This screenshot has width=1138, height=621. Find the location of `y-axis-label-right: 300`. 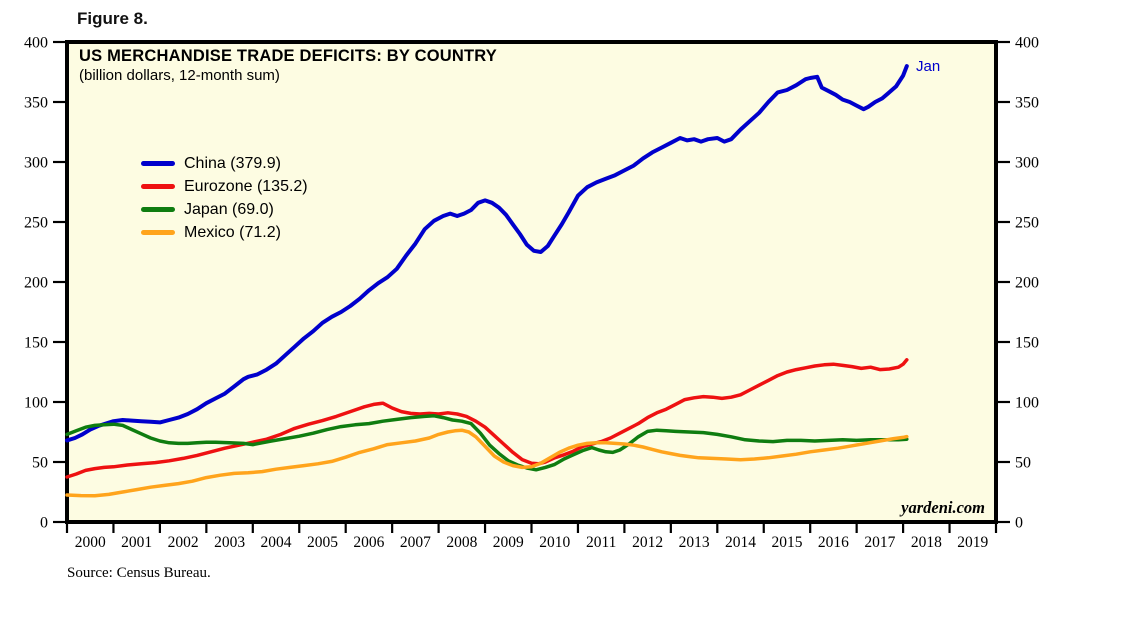

y-axis-label-right: 300 is located at coordinates (1027, 163).